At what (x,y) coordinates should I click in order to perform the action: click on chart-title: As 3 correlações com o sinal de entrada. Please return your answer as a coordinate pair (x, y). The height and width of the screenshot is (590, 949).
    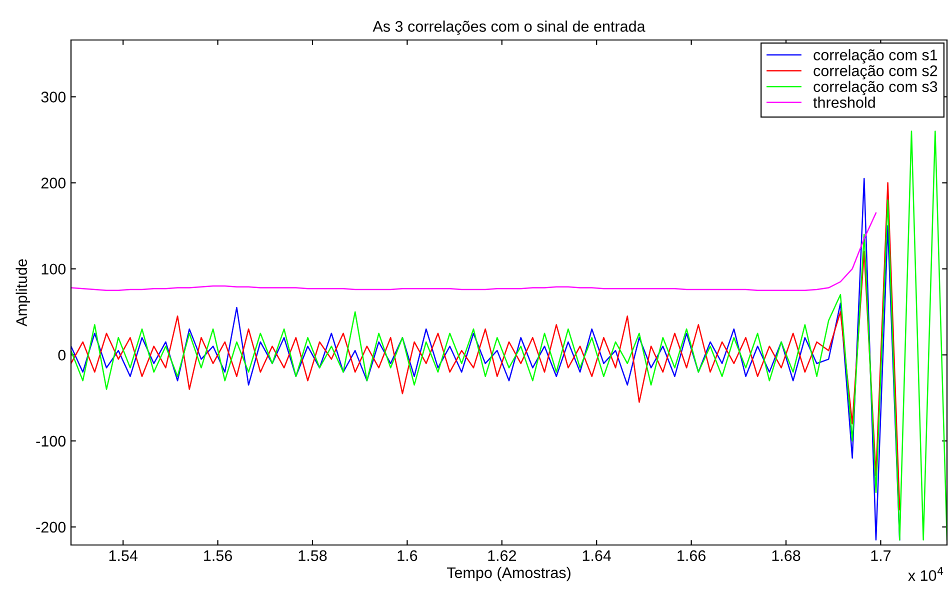
    Looking at the image, I should click on (509, 27).